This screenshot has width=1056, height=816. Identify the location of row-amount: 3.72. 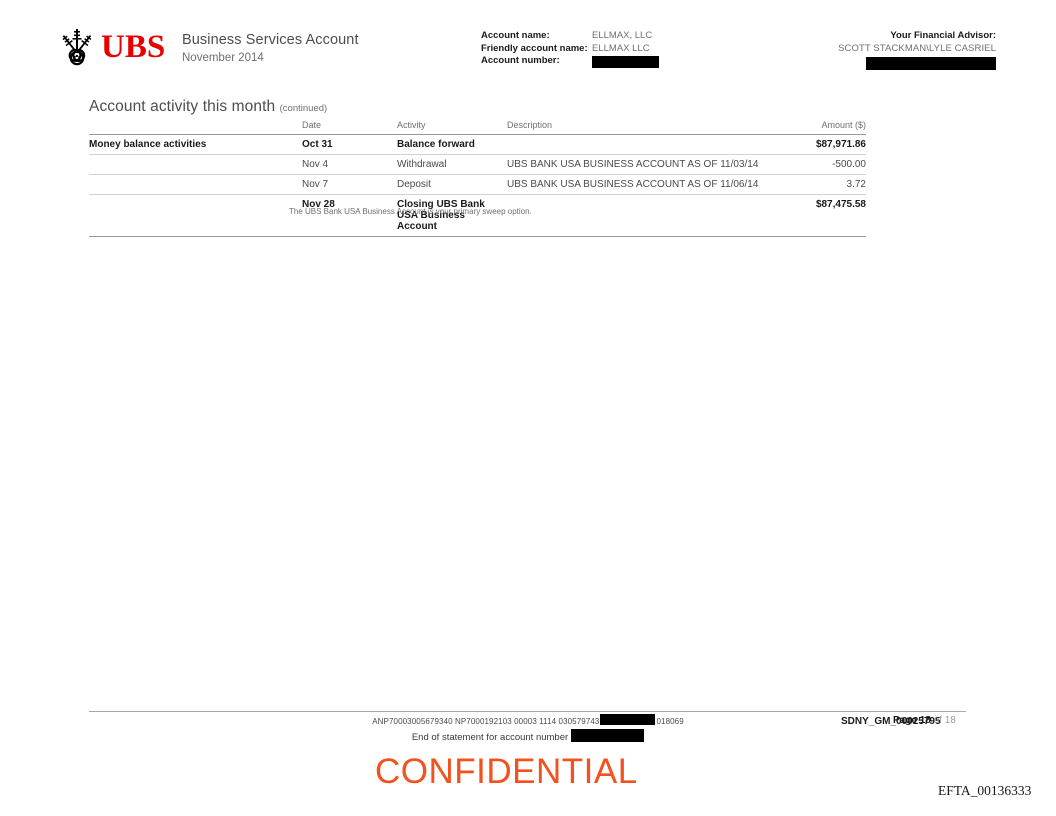
(856, 184).